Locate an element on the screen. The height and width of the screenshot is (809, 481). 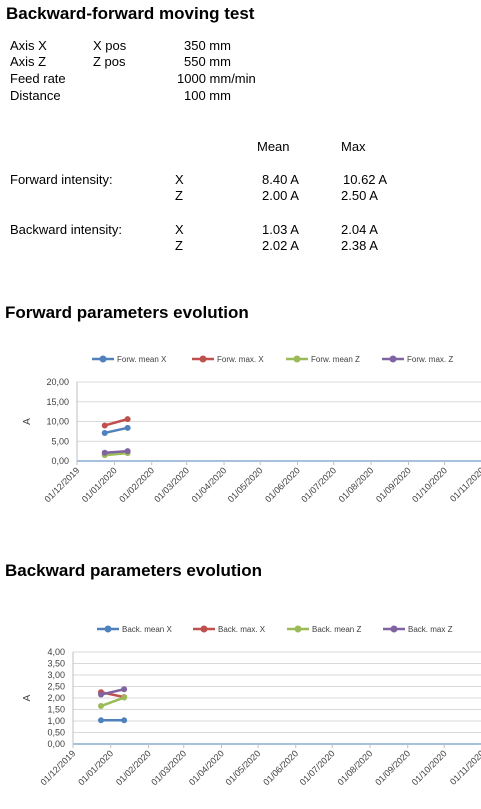
y-tick-label: 1,00 is located at coordinates (56, 721).